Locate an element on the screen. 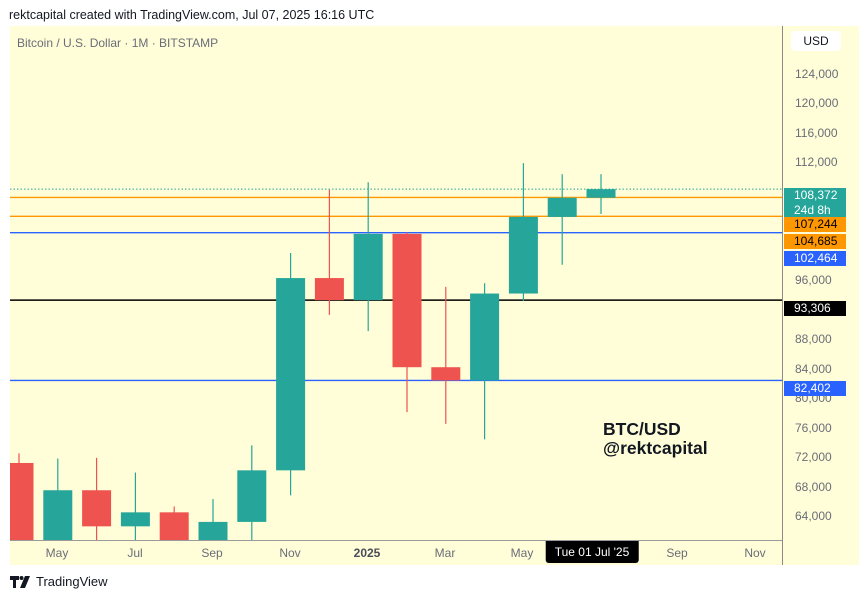  price-tick-label: 116,000 is located at coordinates (816, 132).